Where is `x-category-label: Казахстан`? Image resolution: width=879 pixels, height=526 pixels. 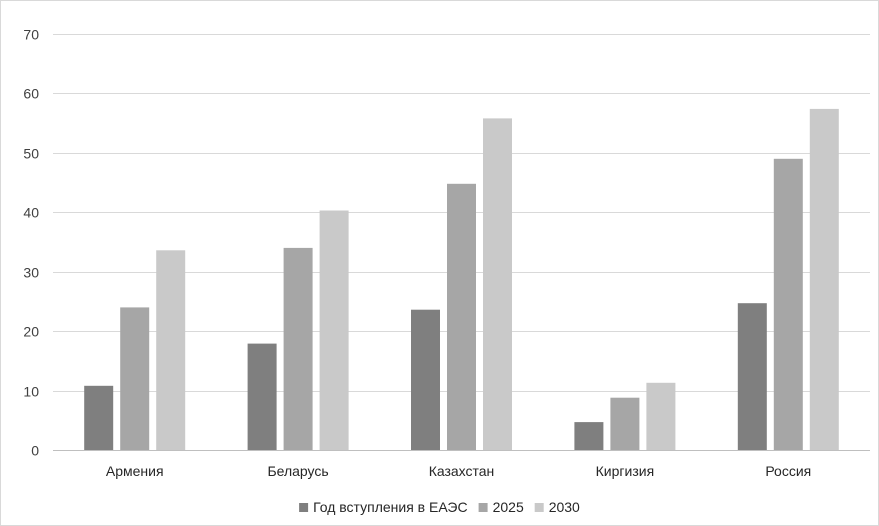 x-category-label: Казахстан is located at coordinates (462, 471).